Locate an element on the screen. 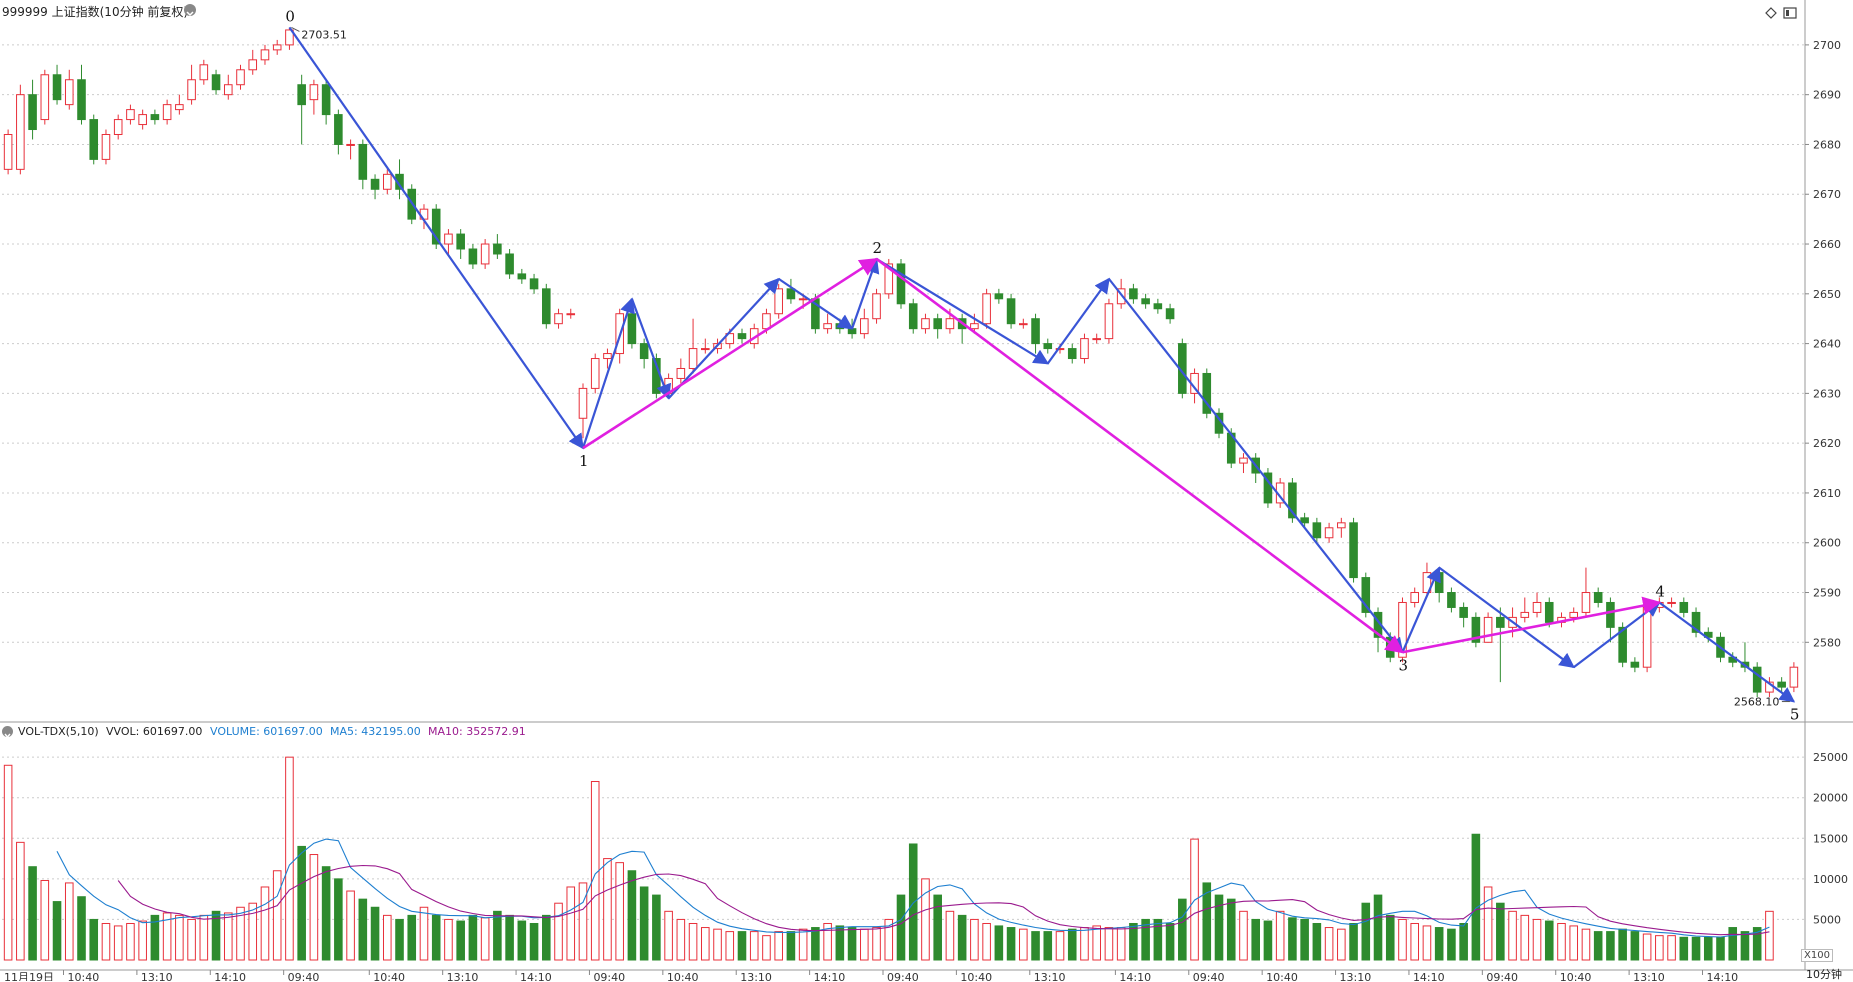 The height and width of the screenshot is (982, 1853). x-tick-label: 13:10 is located at coordinates (1050, 976).